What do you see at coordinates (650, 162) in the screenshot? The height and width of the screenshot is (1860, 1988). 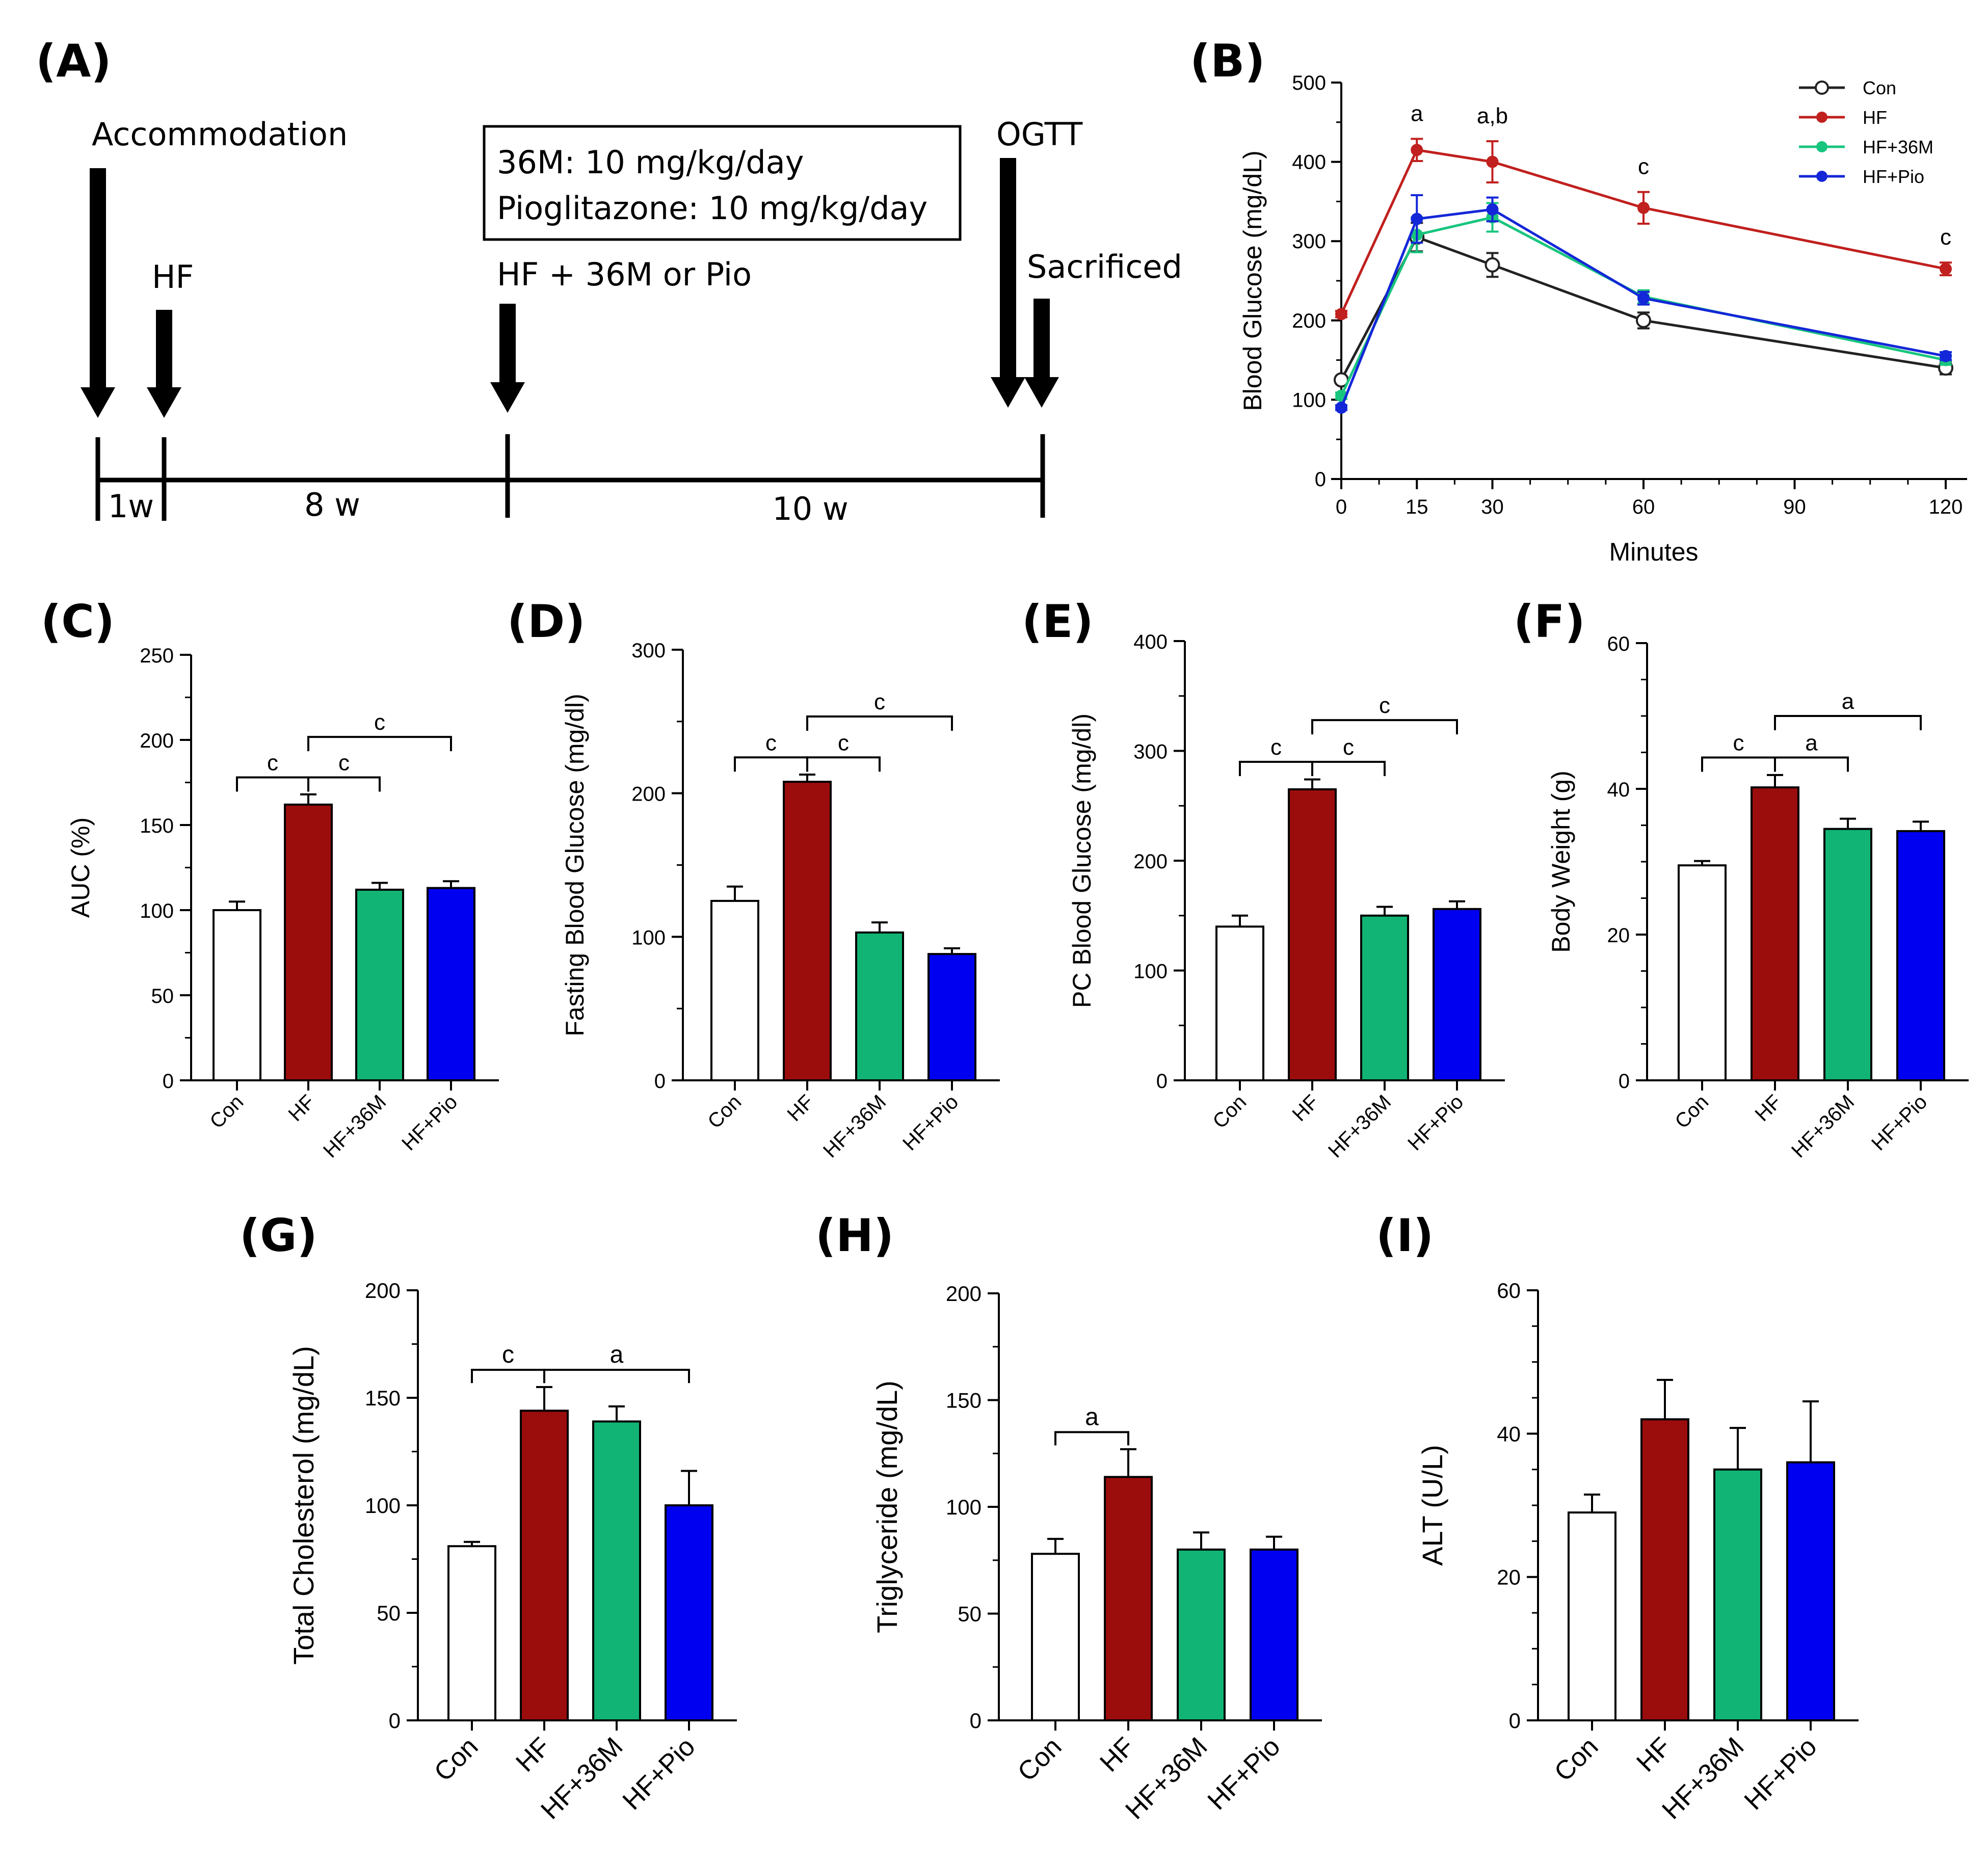 I see `dose-line-36m: 36M: 10 mg/kg/day` at bounding box center [650, 162].